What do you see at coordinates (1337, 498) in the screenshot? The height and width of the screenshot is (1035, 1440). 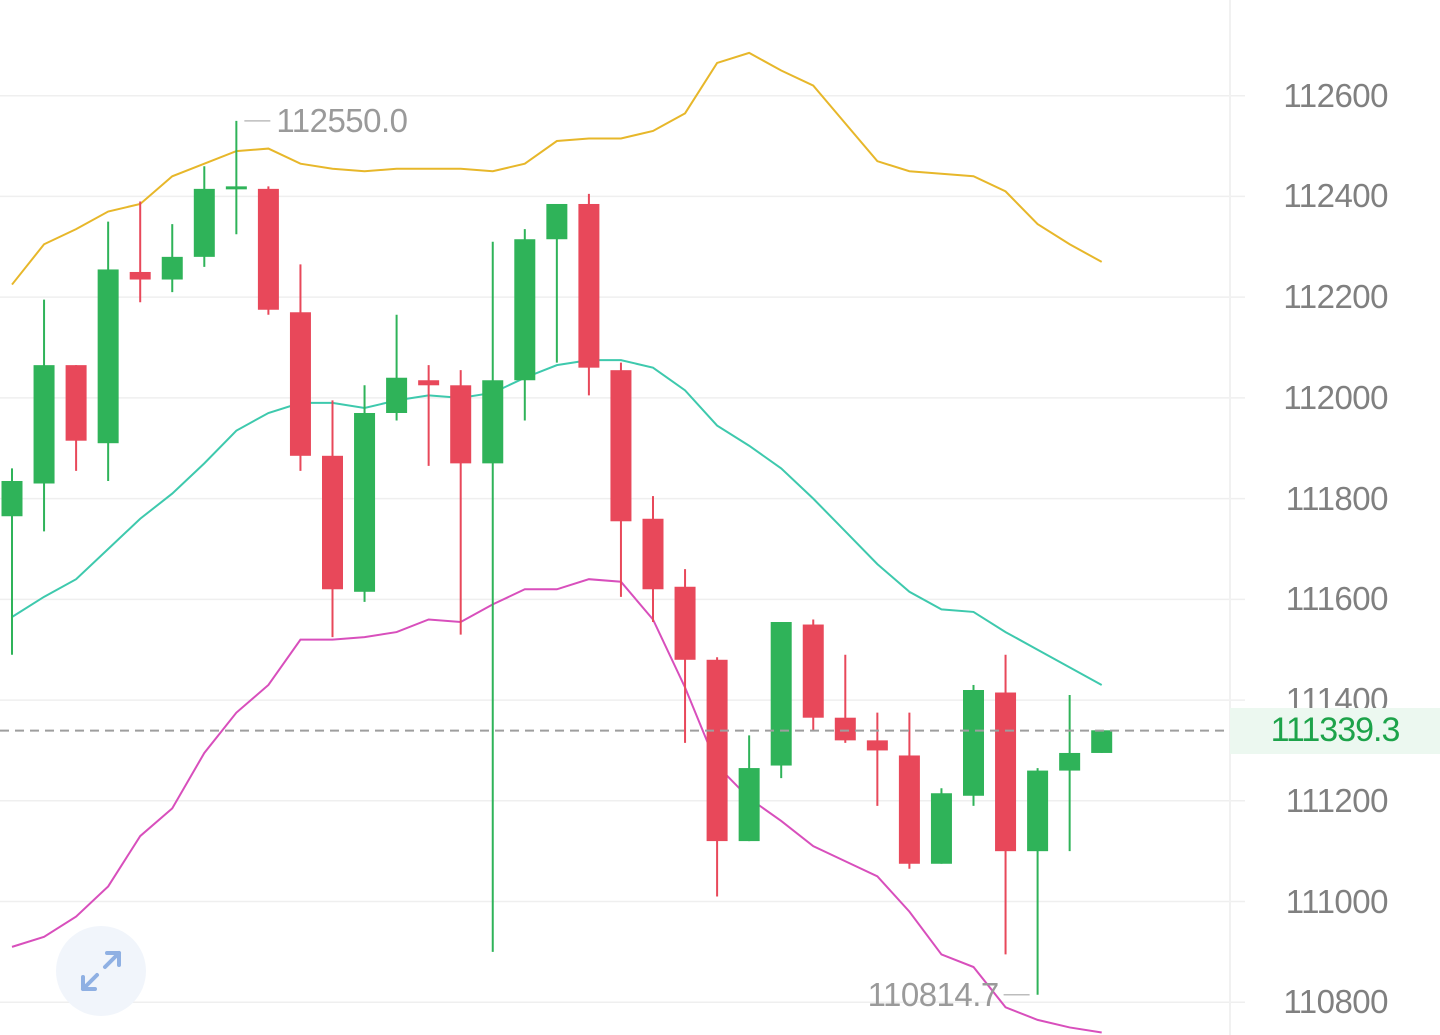 I see `y-tick-label: 111800` at bounding box center [1337, 498].